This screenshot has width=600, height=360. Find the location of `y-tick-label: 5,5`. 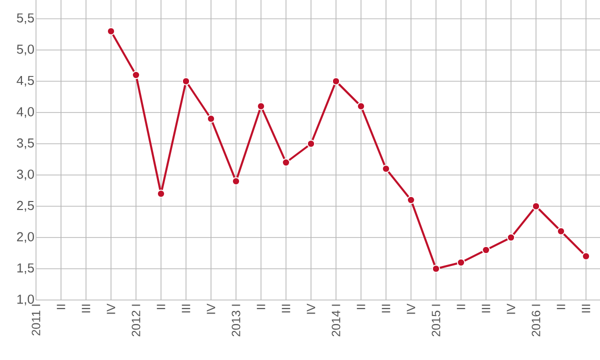

y-tick-label: 5,5 is located at coordinates (25, 18).